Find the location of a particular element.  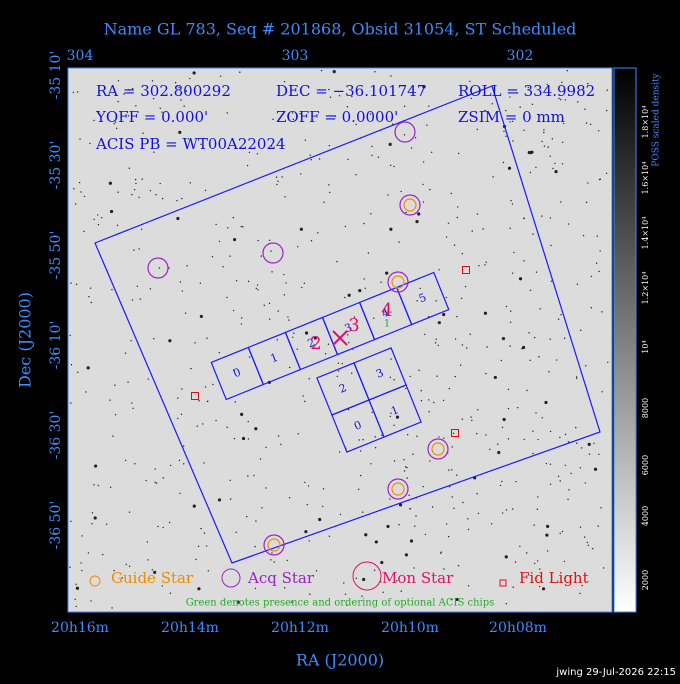

mon-label: 3 is located at coordinates (353, 325).